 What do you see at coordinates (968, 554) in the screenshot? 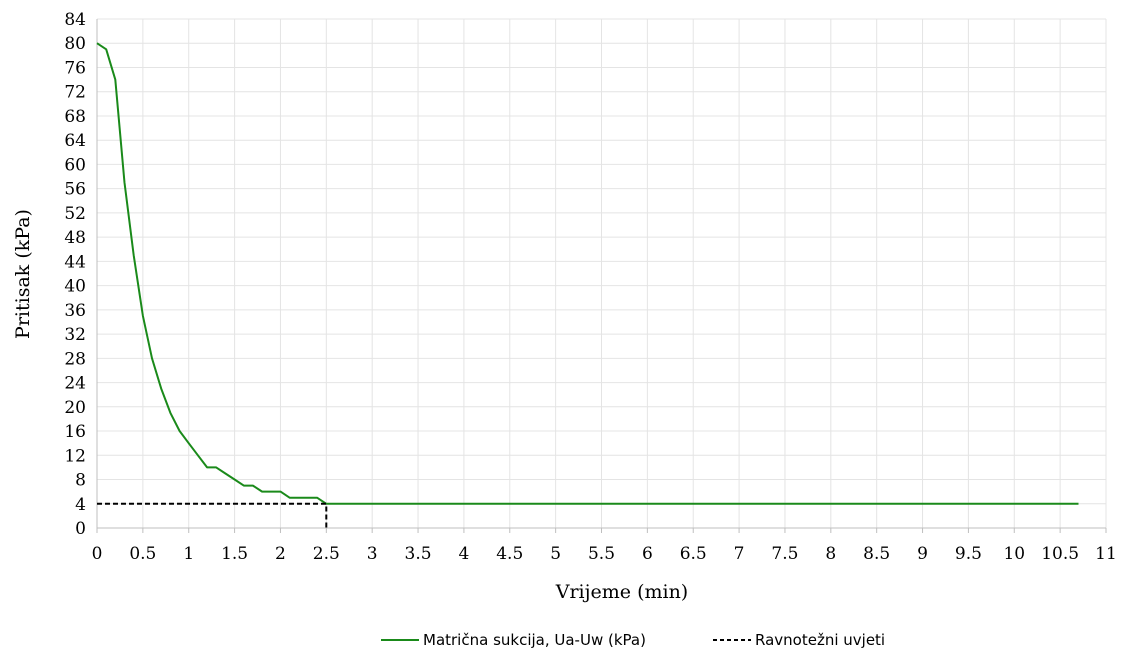
I see `x-tick-label: 9.5` at bounding box center [968, 554].